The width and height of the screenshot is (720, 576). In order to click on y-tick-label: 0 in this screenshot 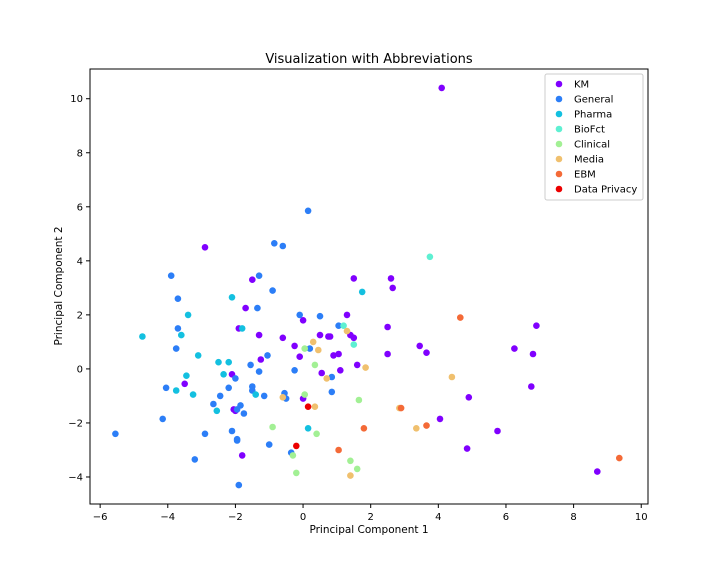, I will do `click(80, 369)`.